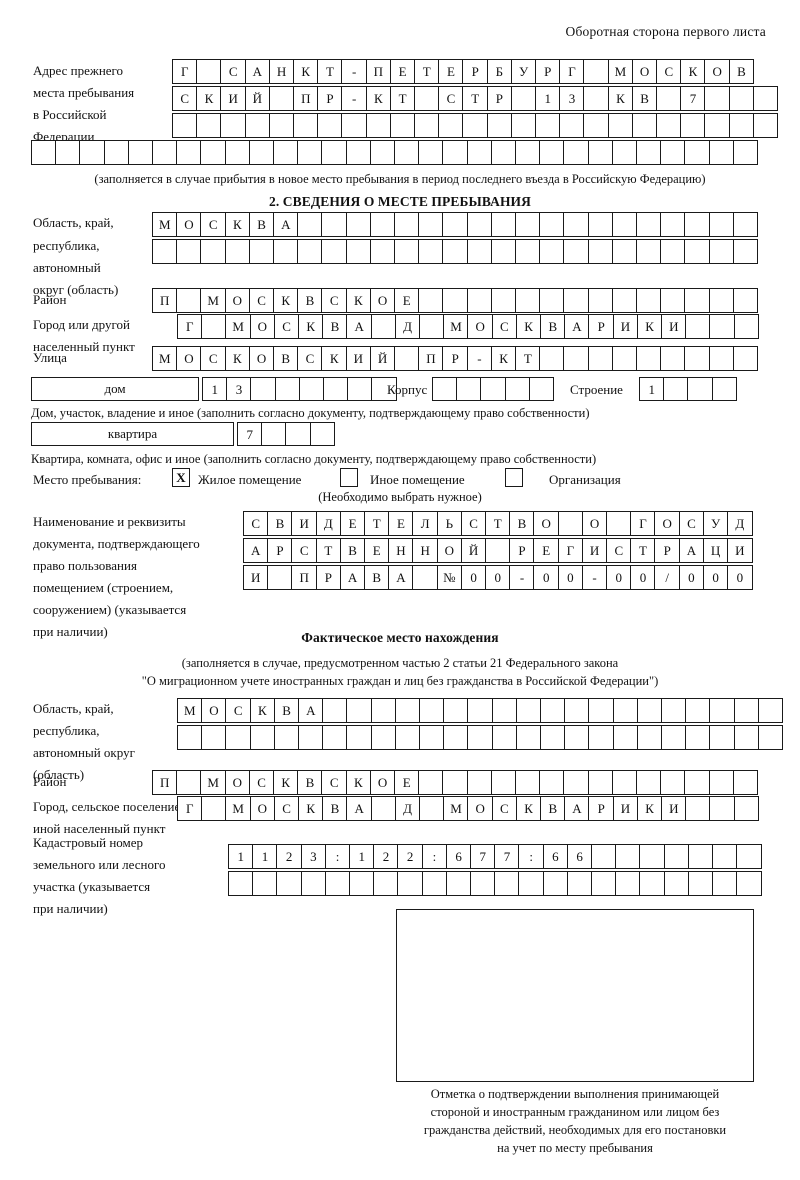  I want to click on city-row-cell-12: М, so click(456, 326).